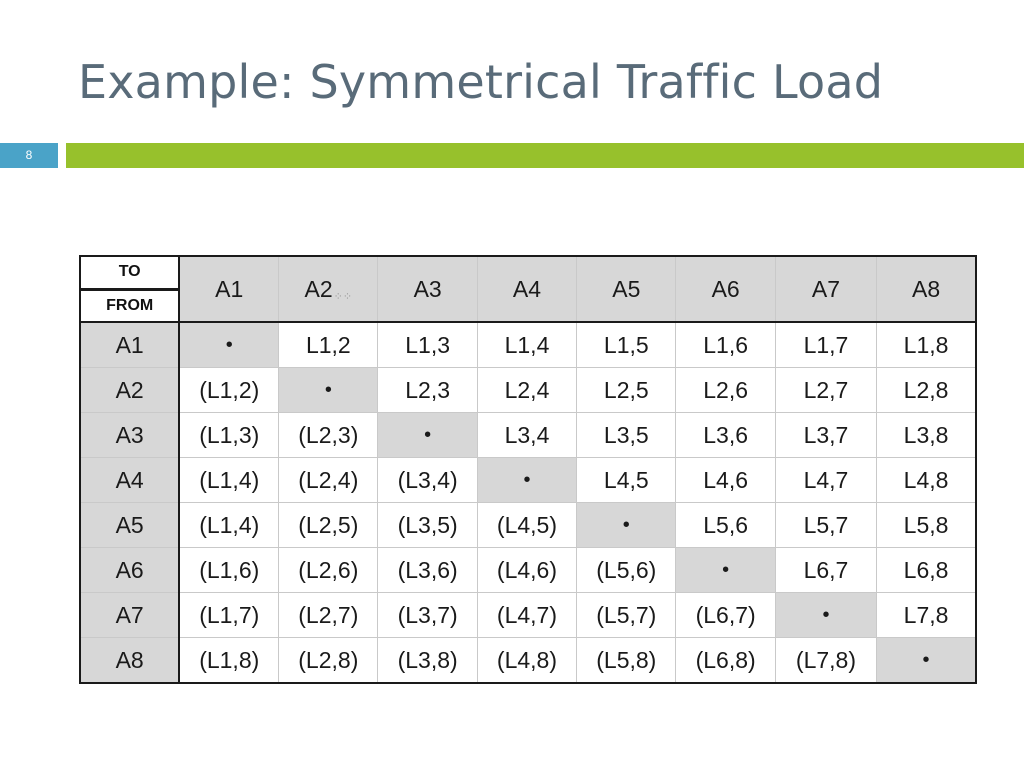 The image size is (1024, 768). I want to click on matrix-cell: L1,4, so click(527, 344).